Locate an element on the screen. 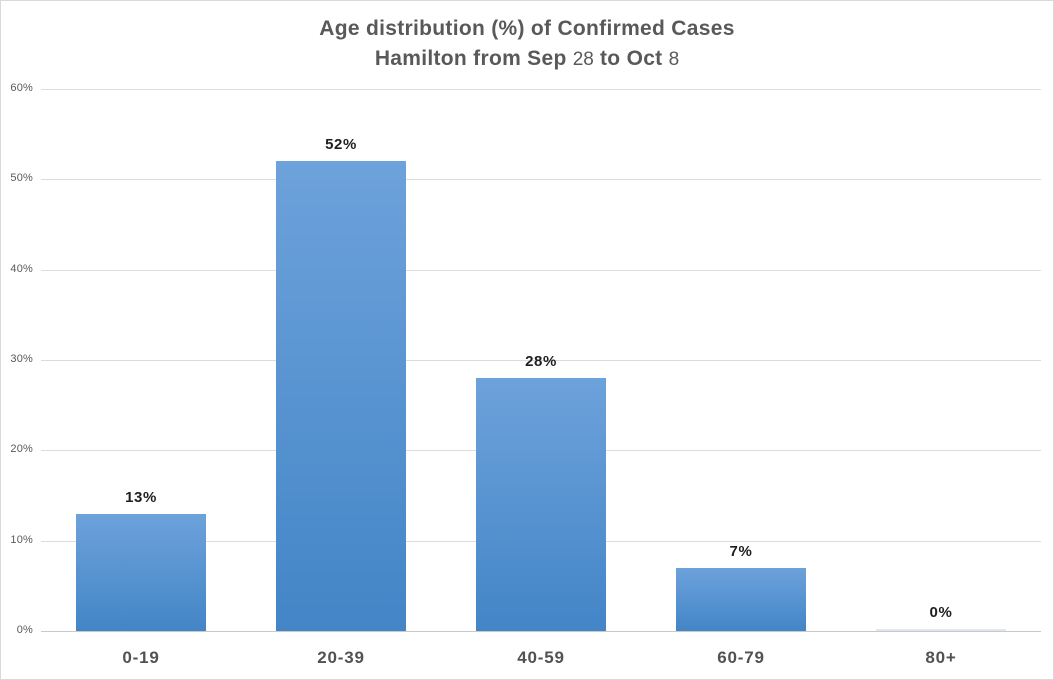 The height and width of the screenshot is (680, 1054). bar-value-label: 28% is located at coordinates (541, 361).